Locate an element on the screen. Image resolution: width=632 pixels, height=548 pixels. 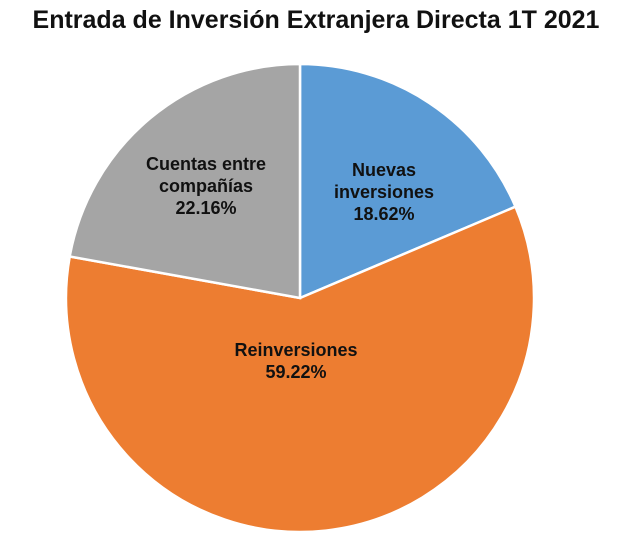
slice-category-label: compañías is located at coordinates (206, 186).